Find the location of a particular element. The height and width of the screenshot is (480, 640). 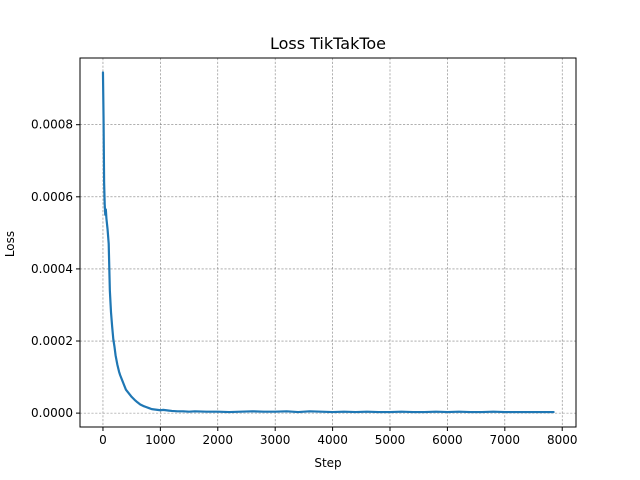

x-tick-label: 6000 is located at coordinates (447, 440).